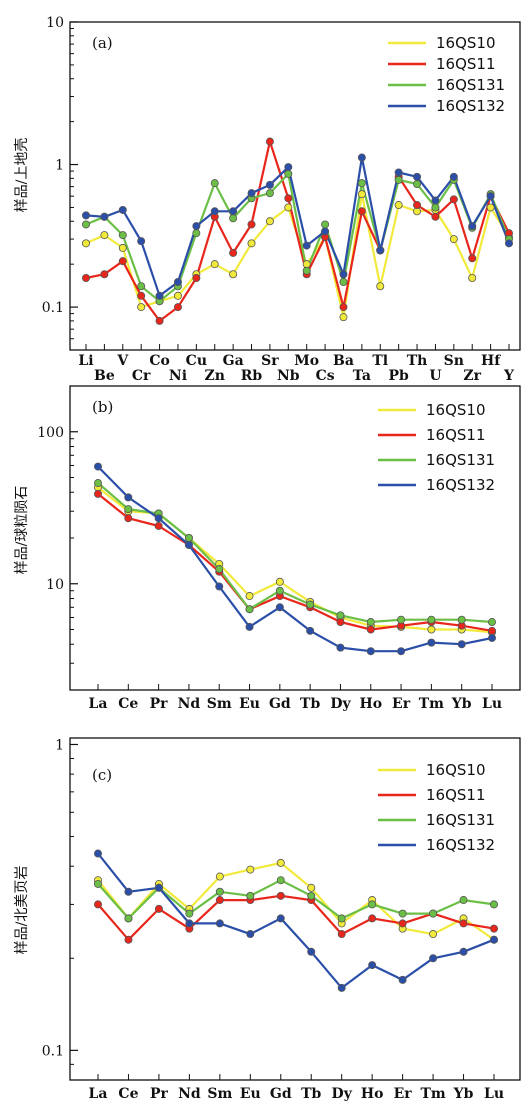  I want to click on x-tick-label: Be, so click(104, 376).